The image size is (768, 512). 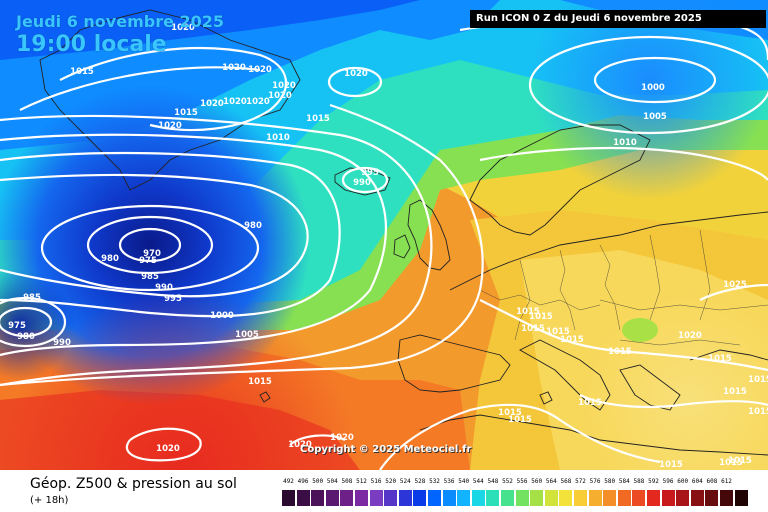 What do you see at coordinates (376, 481) in the screenshot?
I see `scale-label: 516` at bounding box center [376, 481].